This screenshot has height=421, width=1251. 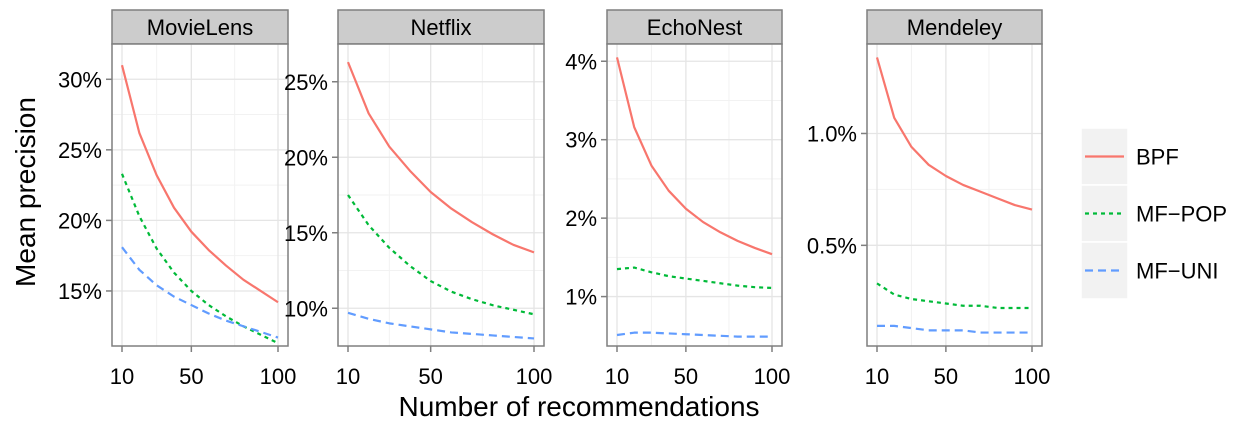 What do you see at coordinates (1129, 156) in the screenshot?
I see `legend-item-bpf: BPF` at bounding box center [1129, 156].